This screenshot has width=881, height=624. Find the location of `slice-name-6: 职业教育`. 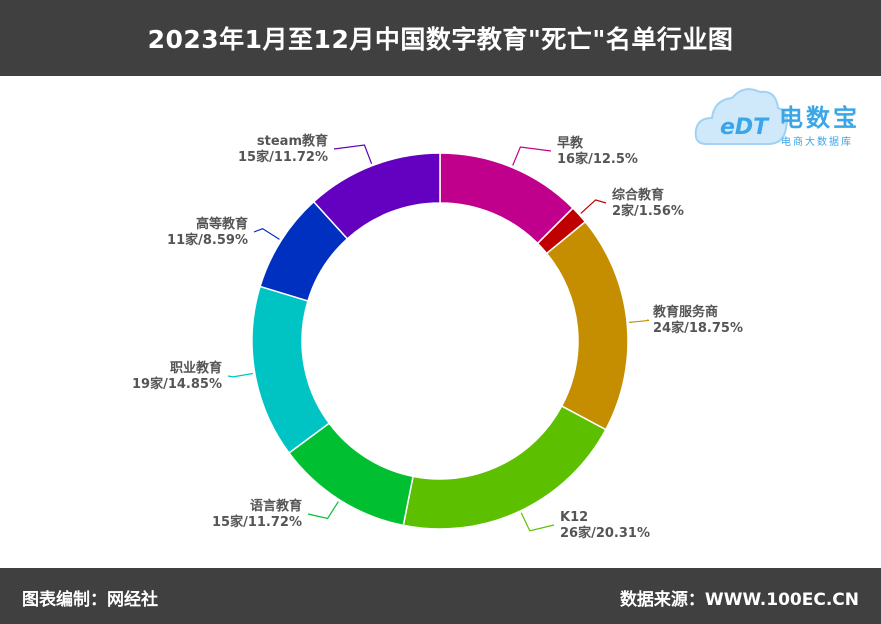

slice-name-6: 职业教育 is located at coordinates (196, 368).